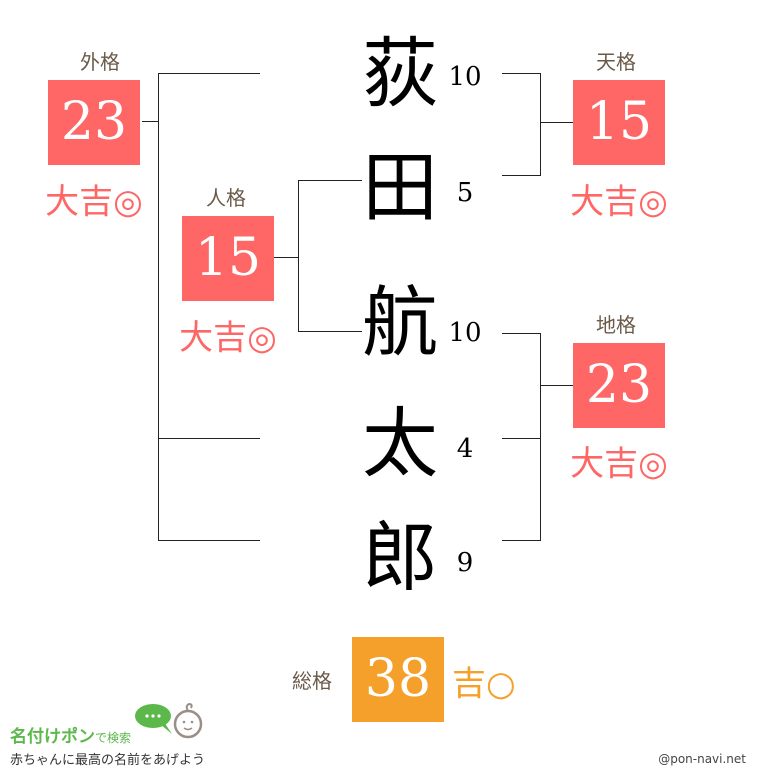 The height and width of the screenshot is (780, 760). I want to click on soukaku-label: 総格, so click(312, 681).